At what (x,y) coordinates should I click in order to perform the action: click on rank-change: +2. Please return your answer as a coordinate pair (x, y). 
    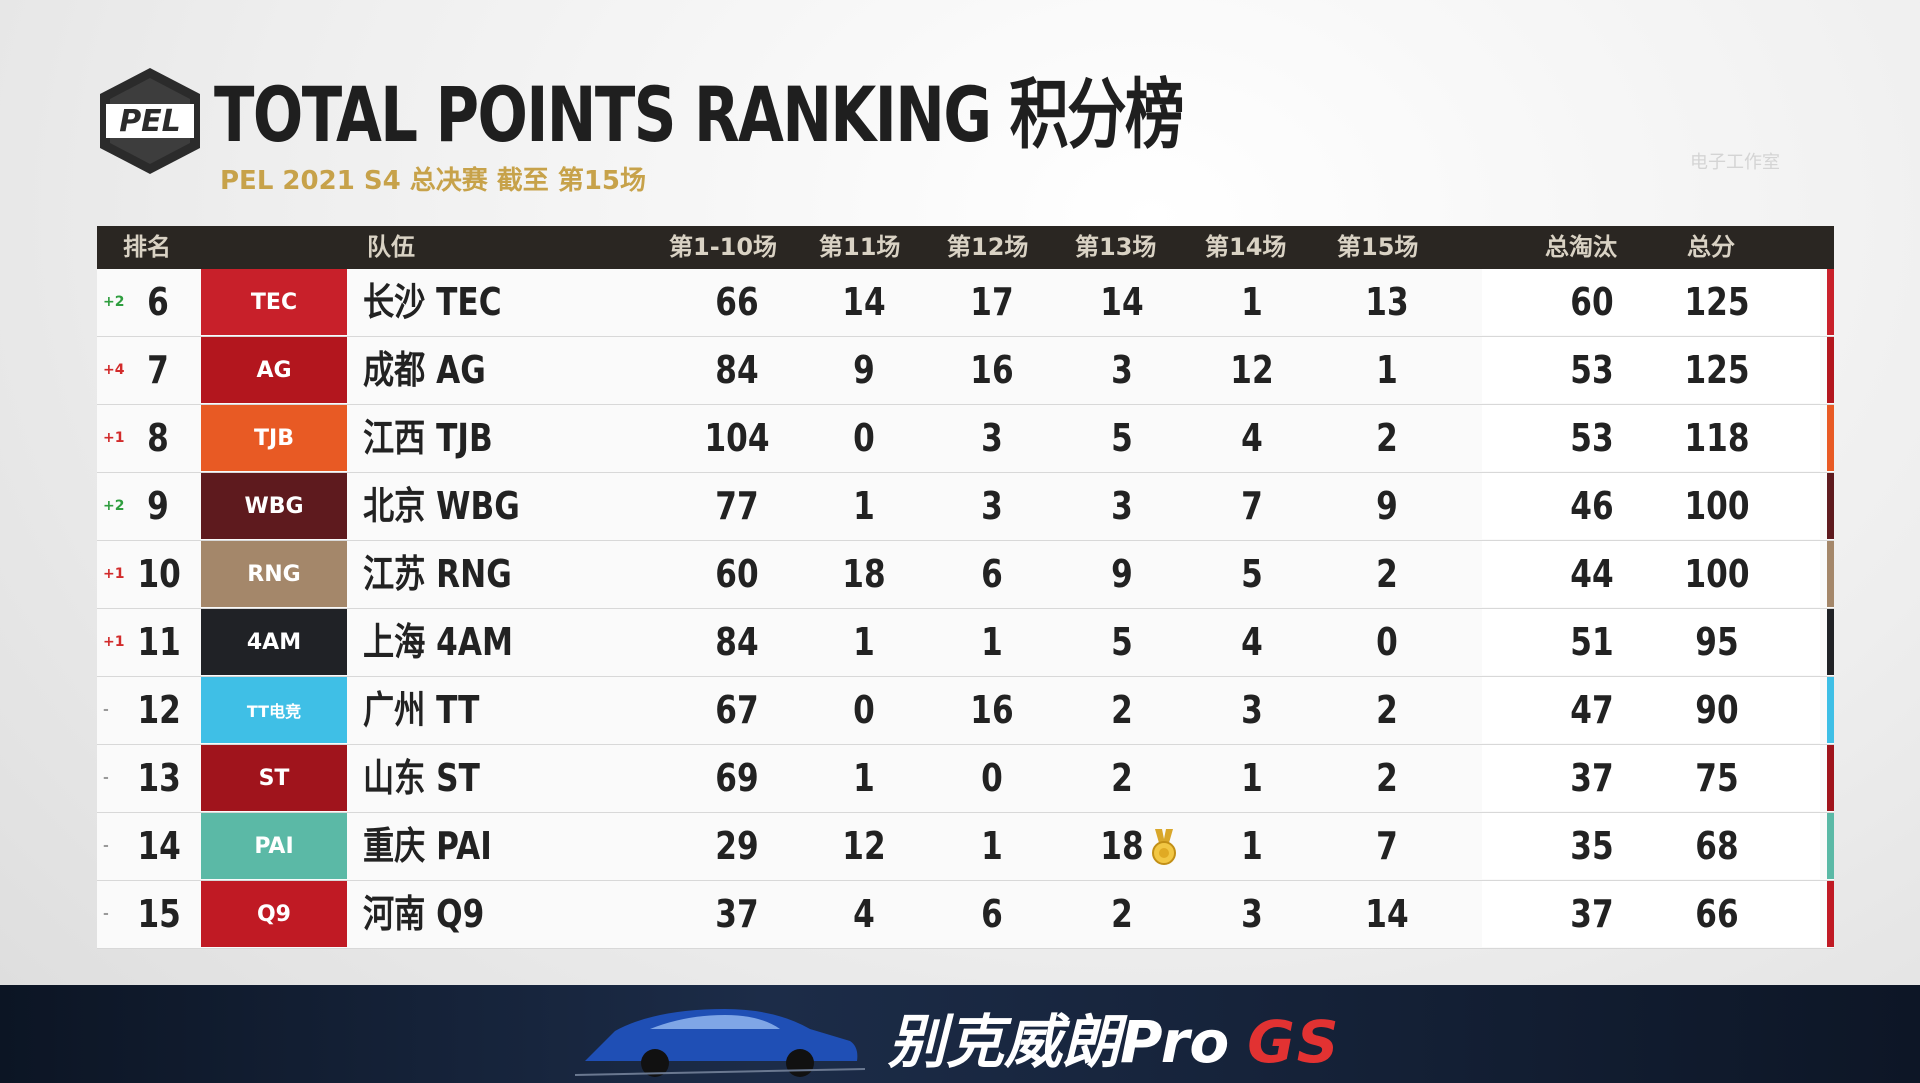
    Looking at the image, I should click on (114, 506).